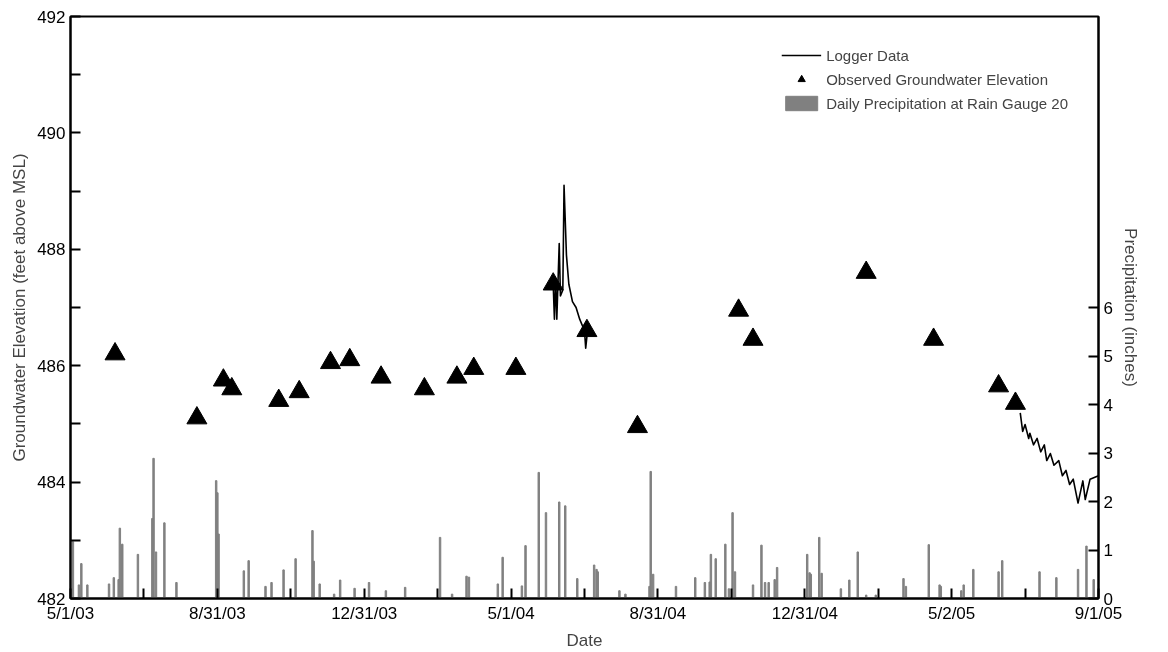 The image size is (1168, 652). Describe the element at coordinates (1130, 307) in the screenshot. I see `y2-axis-title: Precipitation (inches)` at that location.